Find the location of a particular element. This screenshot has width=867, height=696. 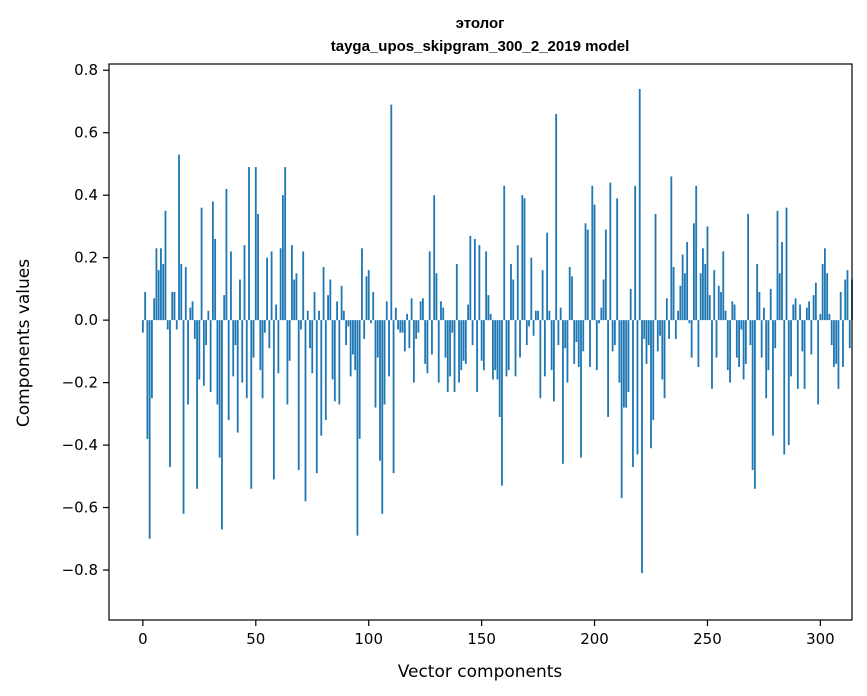

x-tick-label: 50 is located at coordinates (255, 639).